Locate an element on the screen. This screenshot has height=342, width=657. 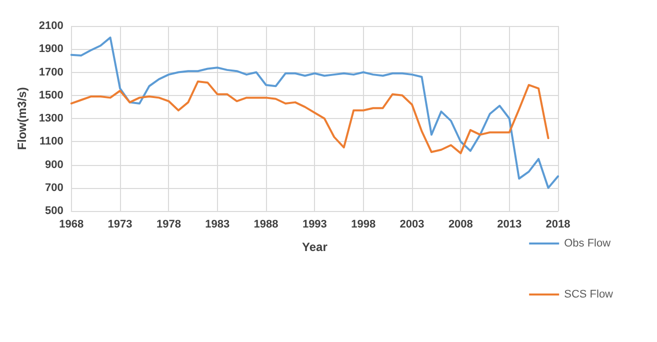
x-tick-label: 1993 is located at coordinates (314, 224).